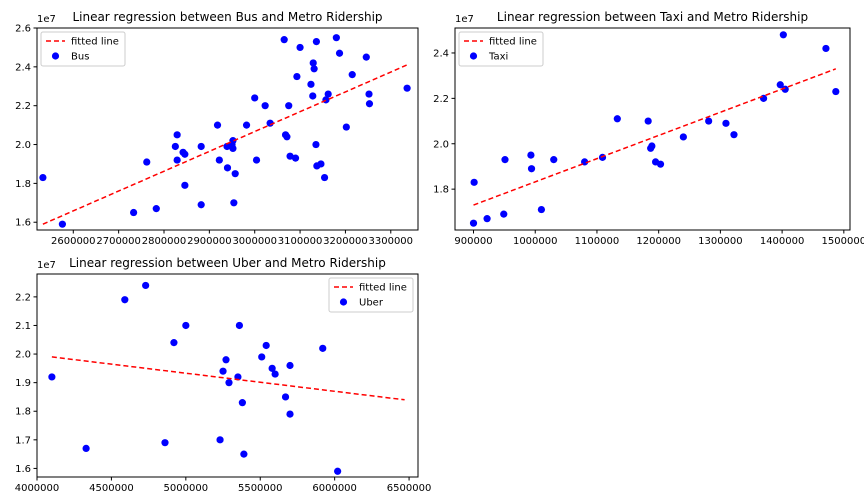 The width and height of the screenshot is (864, 504). I want to click on legend-label-series: Bus, so click(80, 57).